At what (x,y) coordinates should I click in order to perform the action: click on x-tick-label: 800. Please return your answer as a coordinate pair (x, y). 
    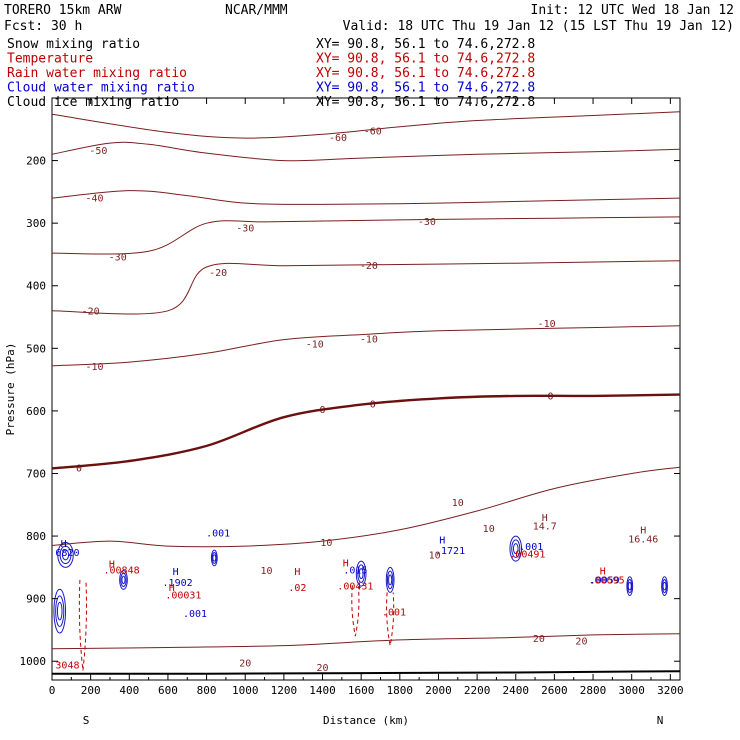
    Looking at the image, I should click on (207, 690).